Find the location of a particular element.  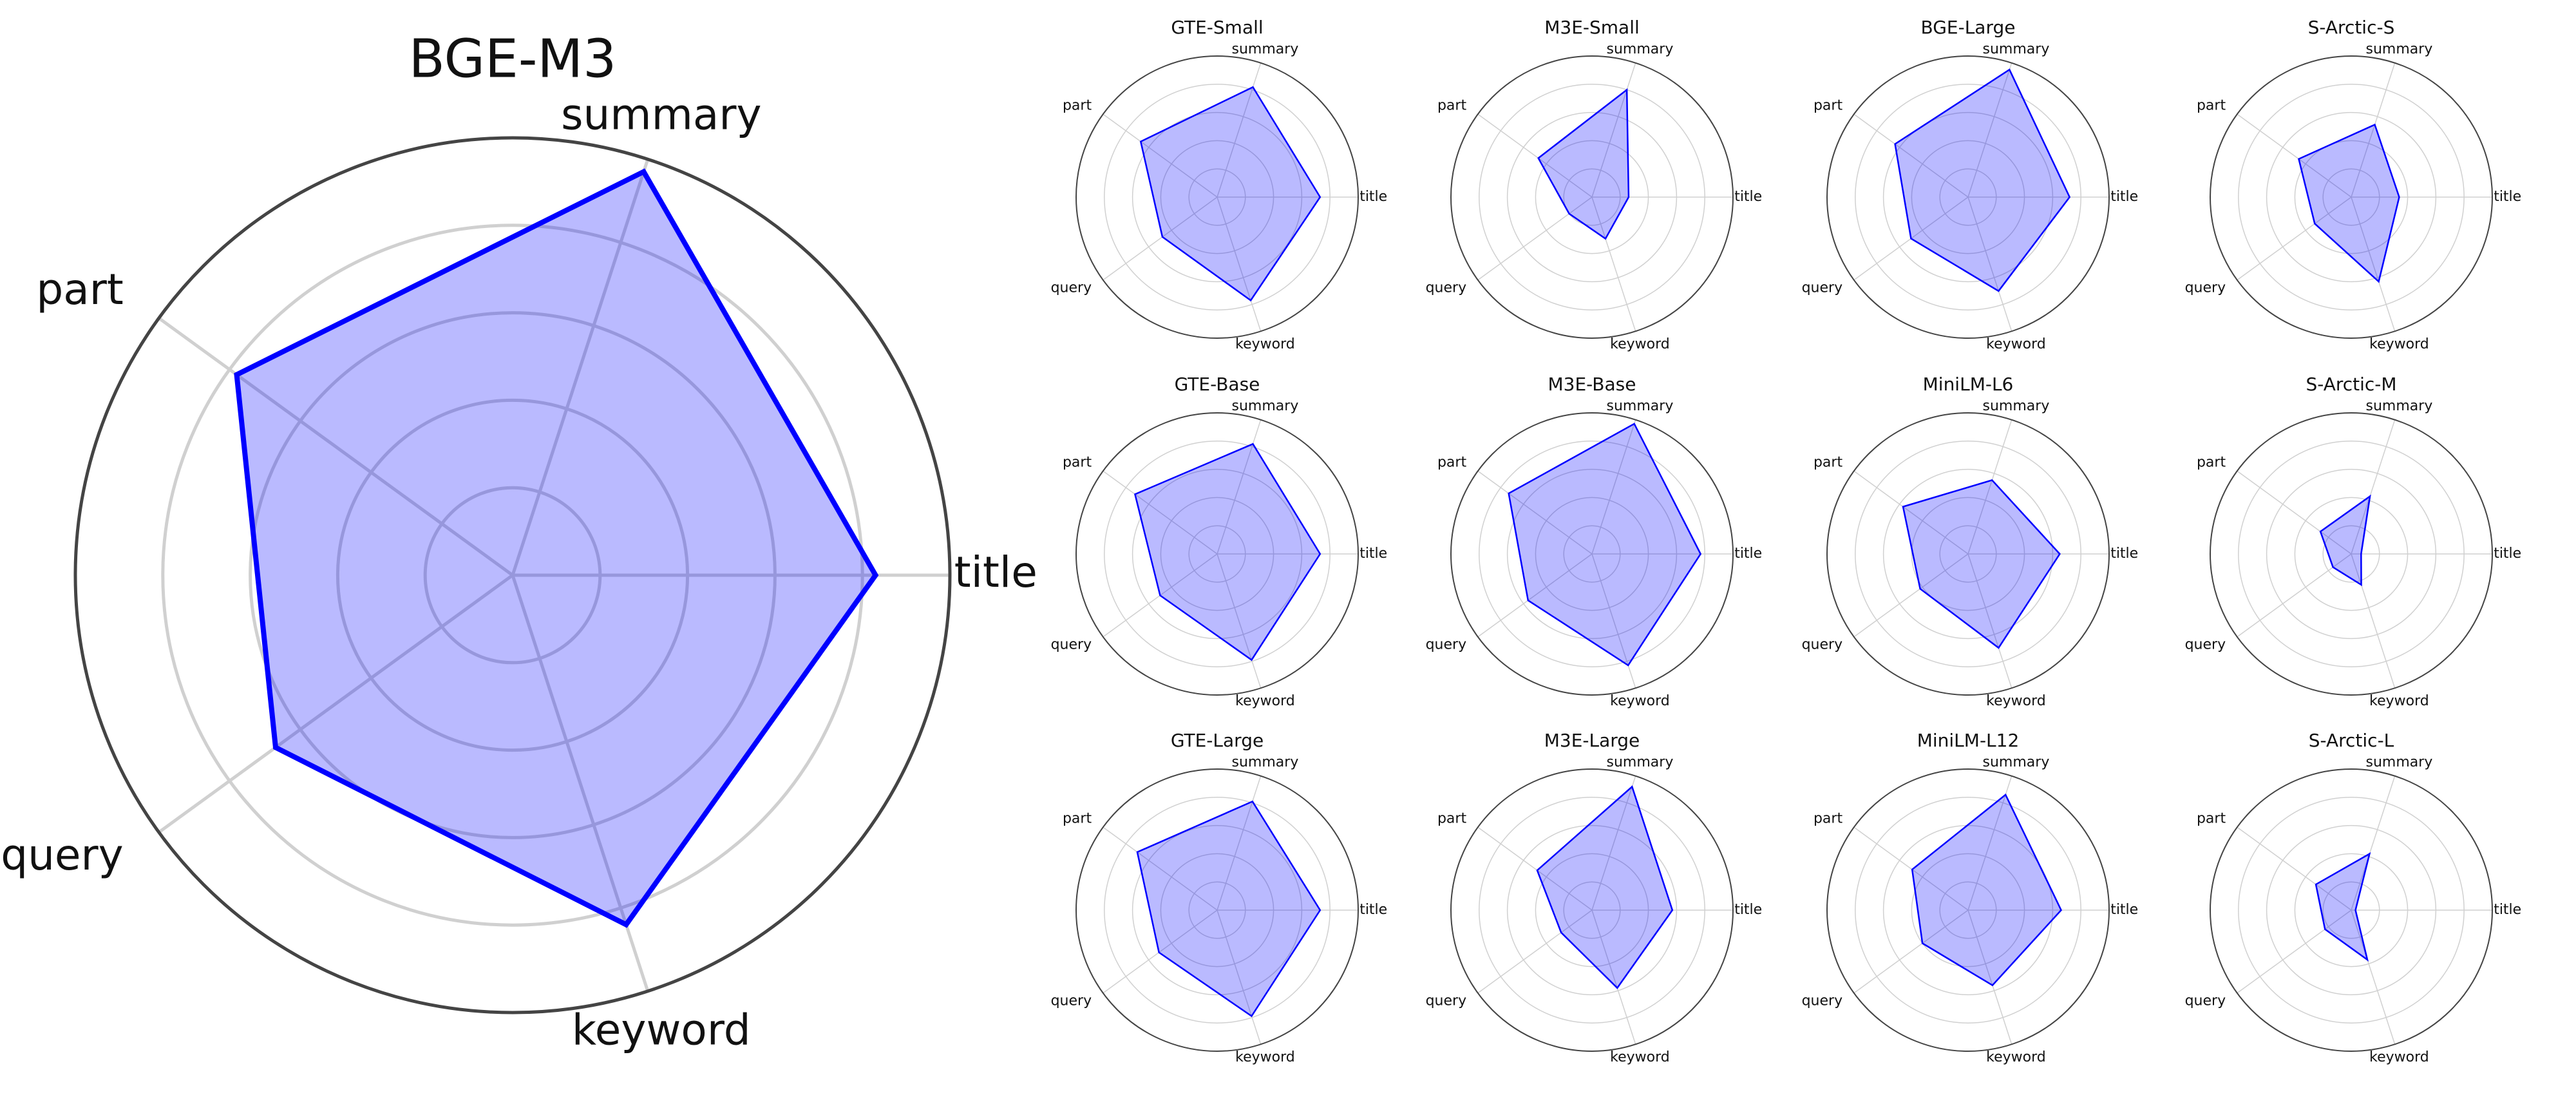

chart-title: M3E-Large is located at coordinates (1592, 740).